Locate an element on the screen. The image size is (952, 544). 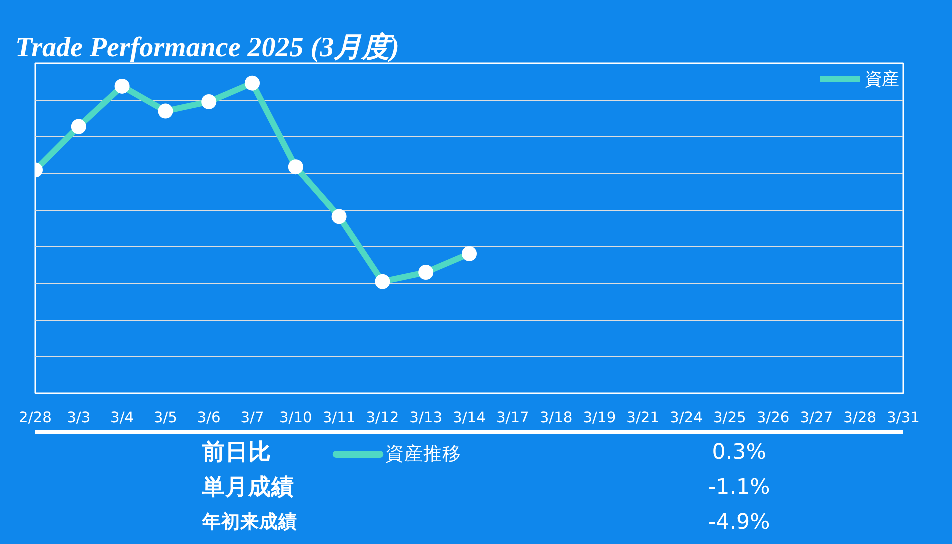
x-tick-label: 3/7 is located at coordinates (252, 418).